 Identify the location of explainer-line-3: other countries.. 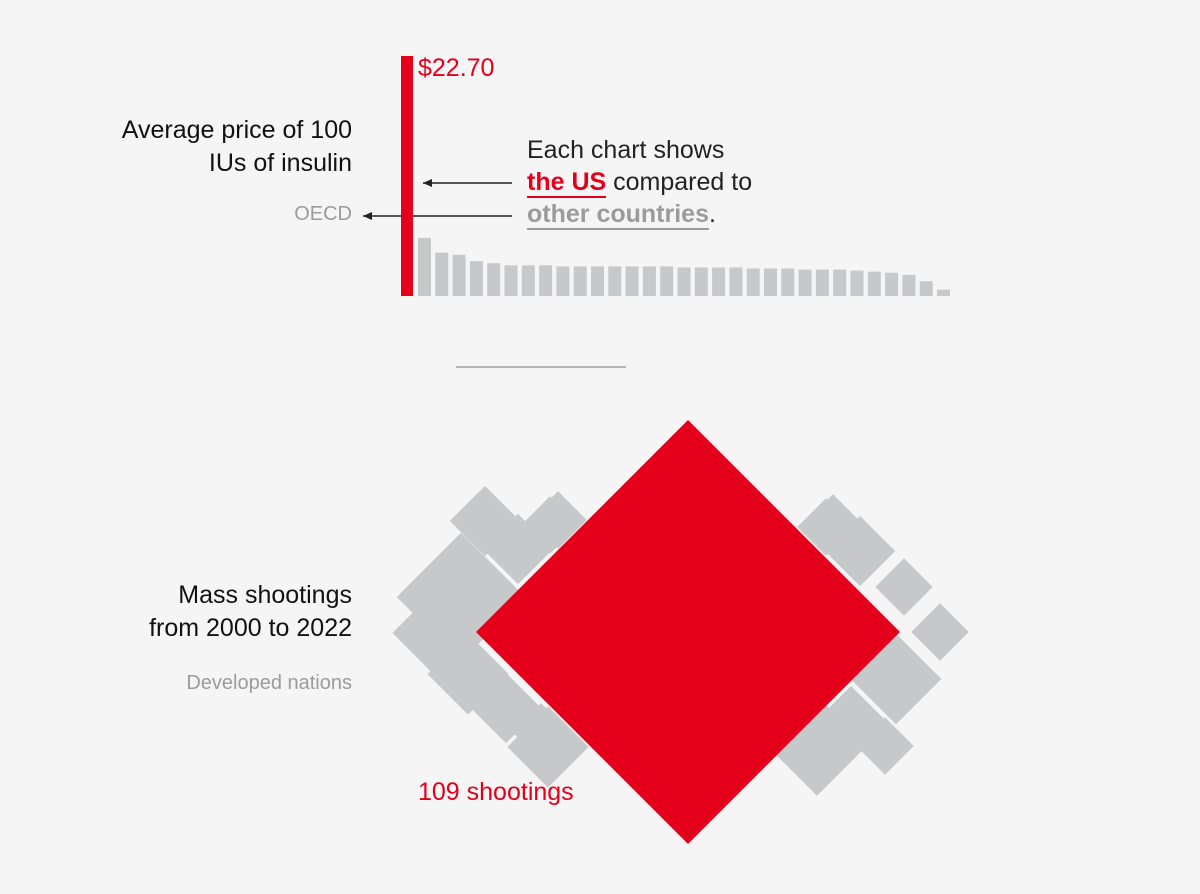
(639, 214).